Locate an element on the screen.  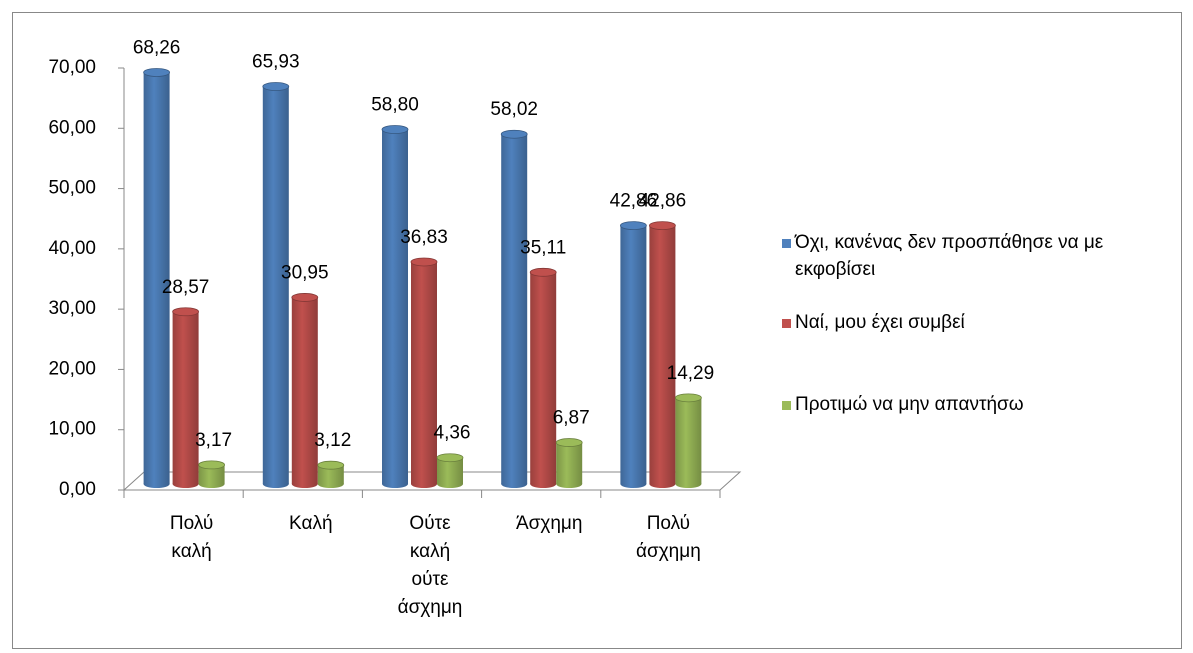
y-tick-label: 0,00 is located at coordinates (77, 489).